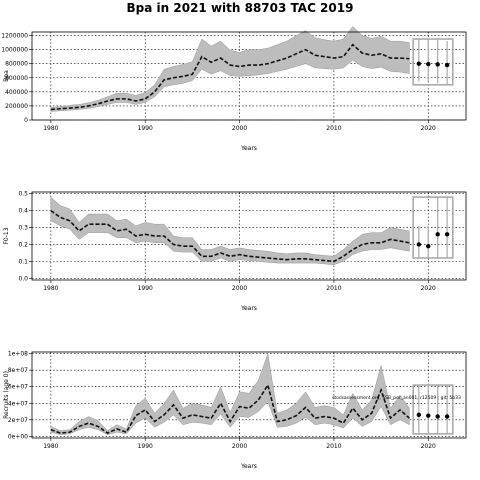 Image resolution: width=480 pixels, height=480 pixels. What do you see at coordinates (18, 436) in the screenshot?
I see `y-tick-label: 0e+00` at bounding box center [18, 436].